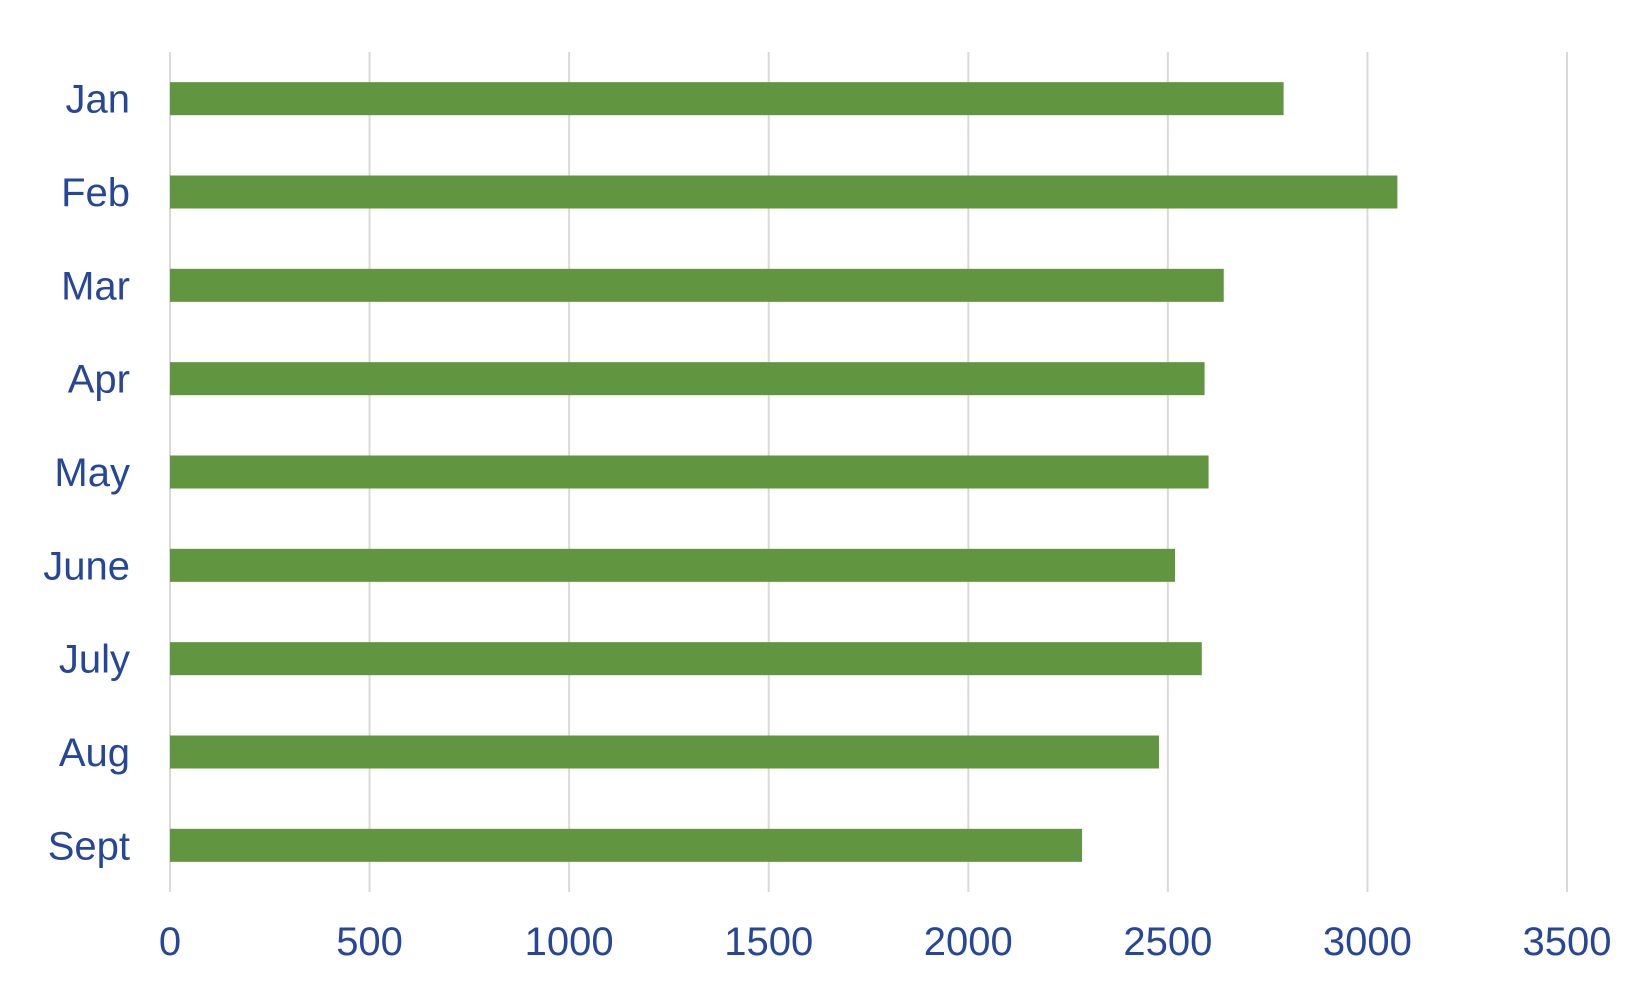 The image size is (1650, 991). Describe the element at coordinates (1167, 942) in the screenshot. I see `x-tick-label: 2500` at that location.